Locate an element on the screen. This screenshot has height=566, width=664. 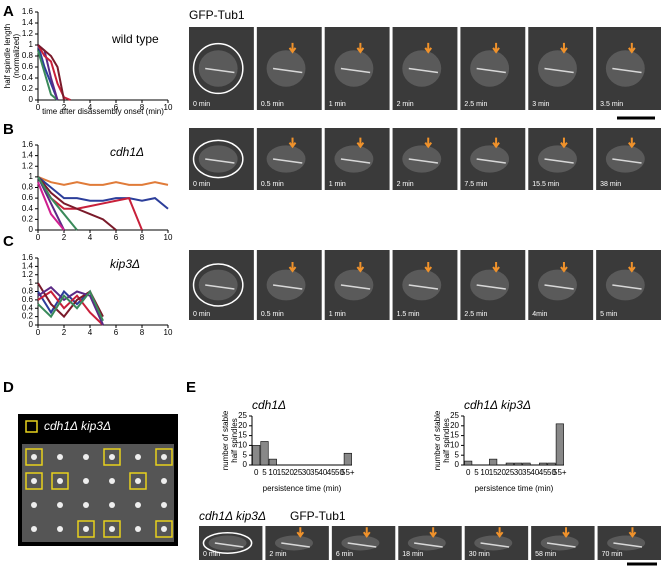
panel-label: B is located at coordinates (8, 129).